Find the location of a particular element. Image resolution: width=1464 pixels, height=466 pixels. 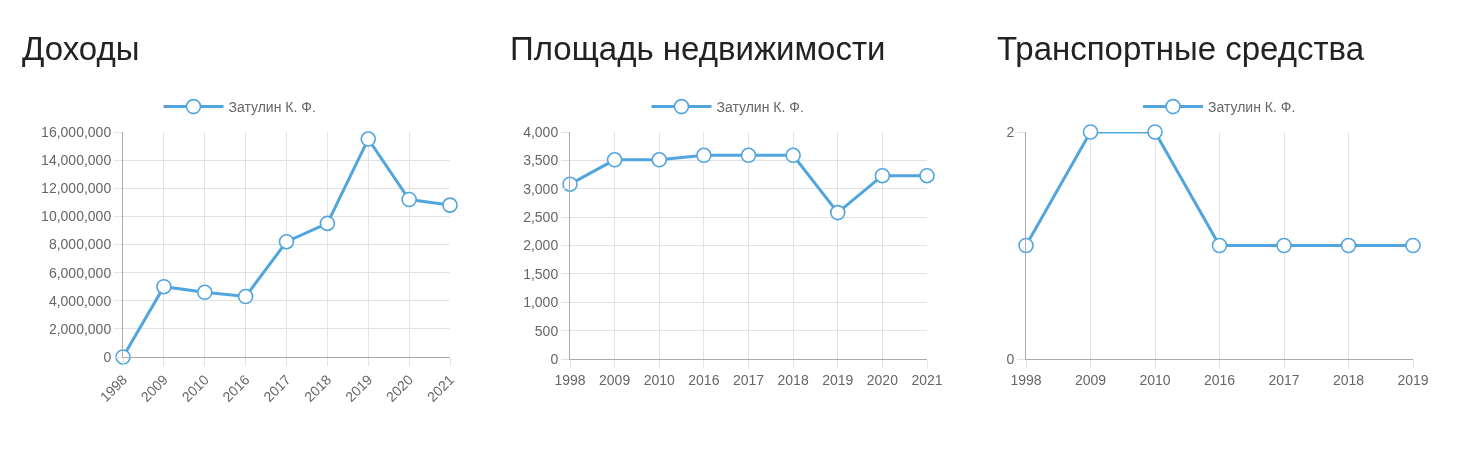

y-tick-label: 2,000,000 is located at coordinates (80, 328).